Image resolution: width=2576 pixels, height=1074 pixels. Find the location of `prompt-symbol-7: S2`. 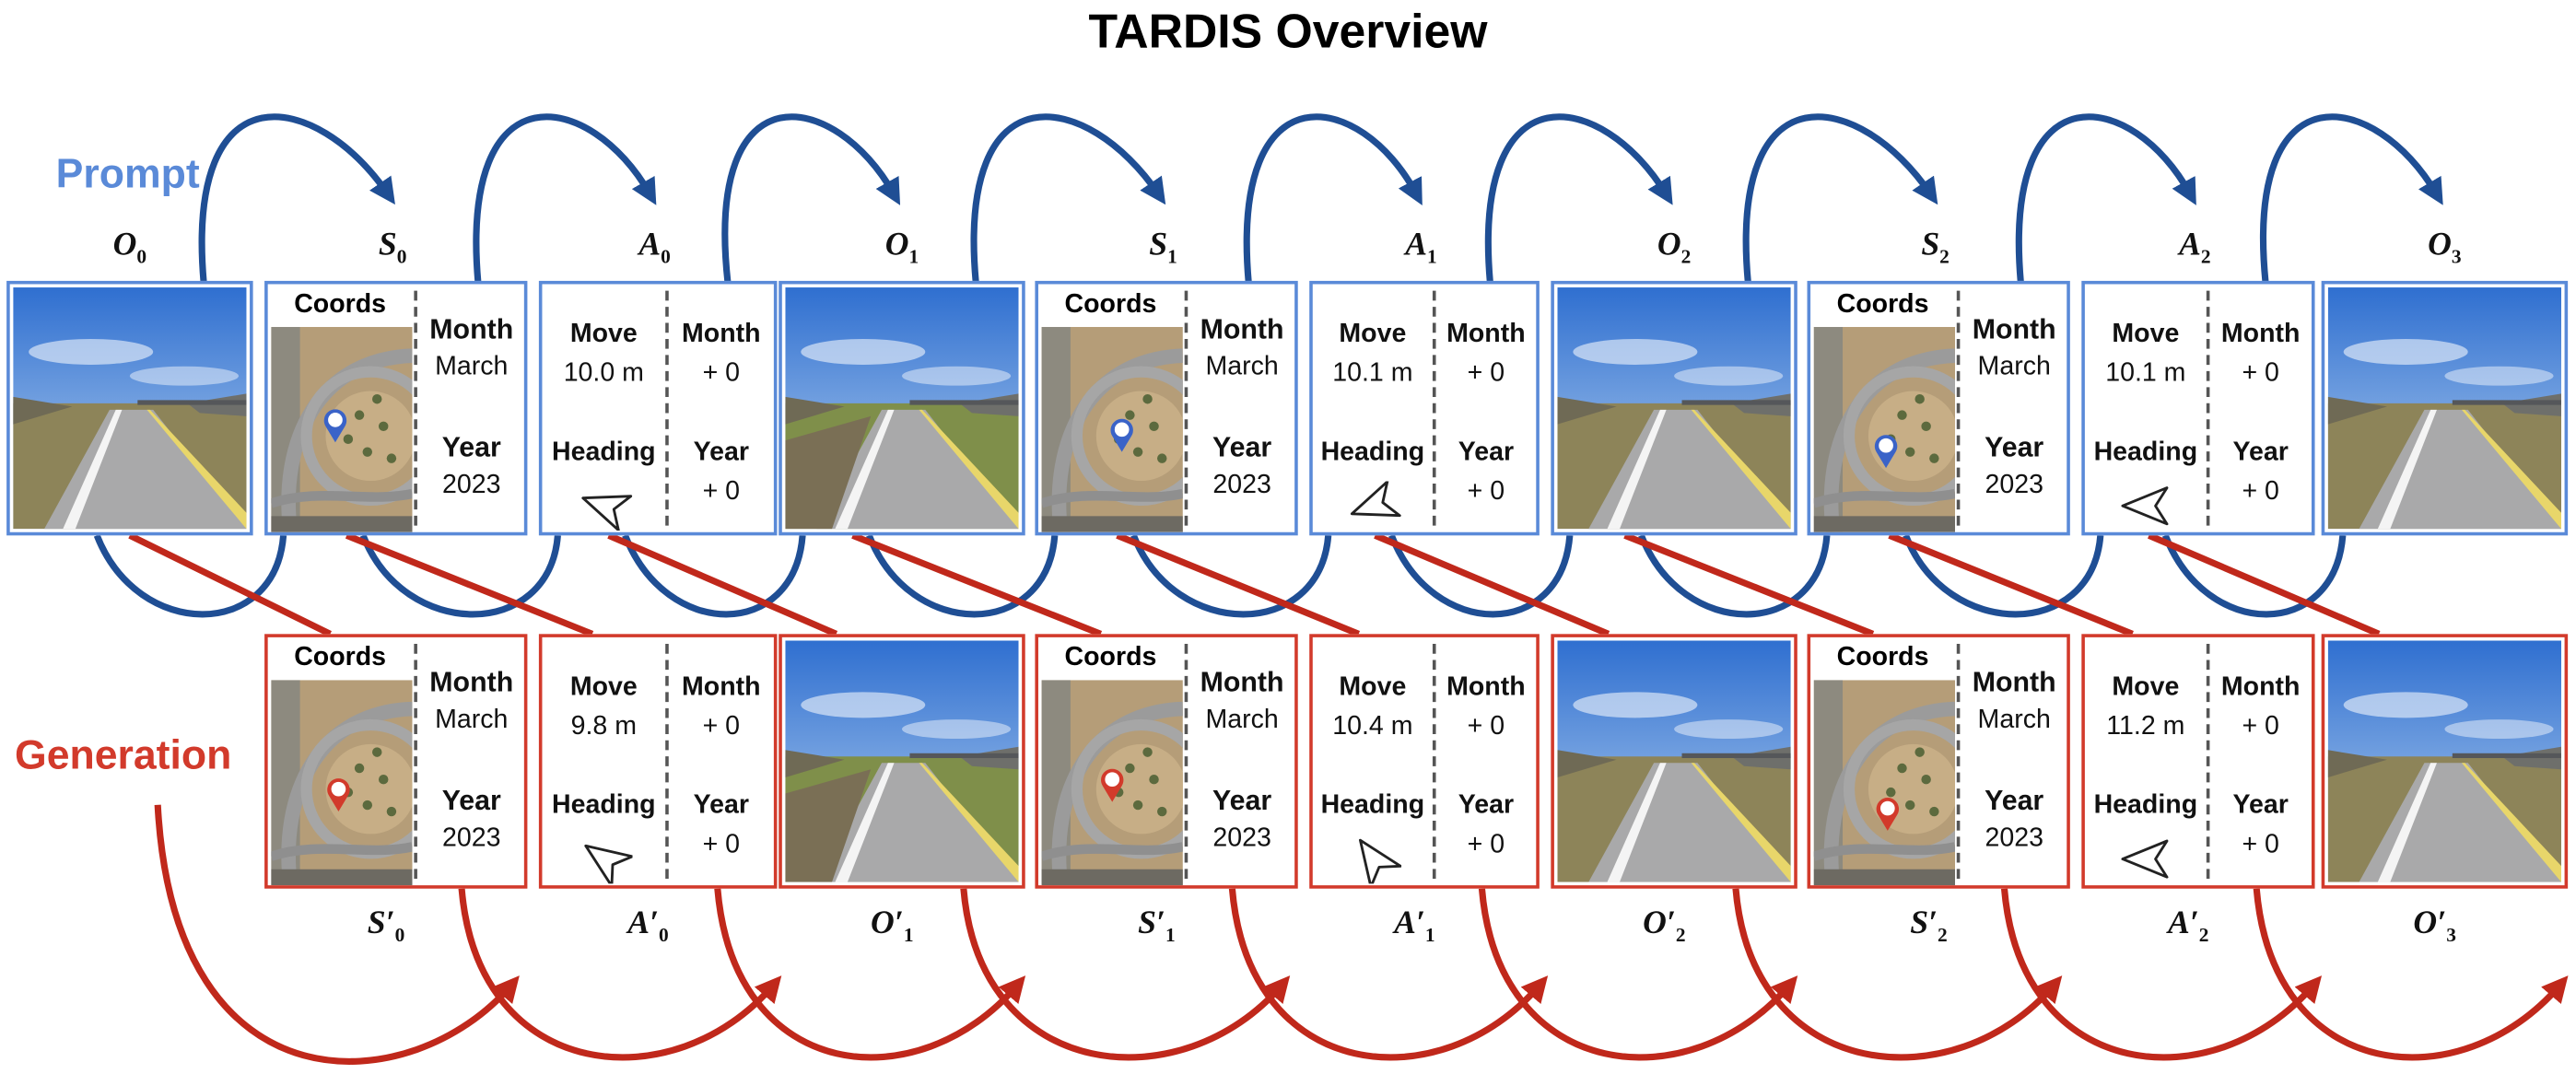

prompt-symbol-7: S2 is located at coordinates (1935, 248).